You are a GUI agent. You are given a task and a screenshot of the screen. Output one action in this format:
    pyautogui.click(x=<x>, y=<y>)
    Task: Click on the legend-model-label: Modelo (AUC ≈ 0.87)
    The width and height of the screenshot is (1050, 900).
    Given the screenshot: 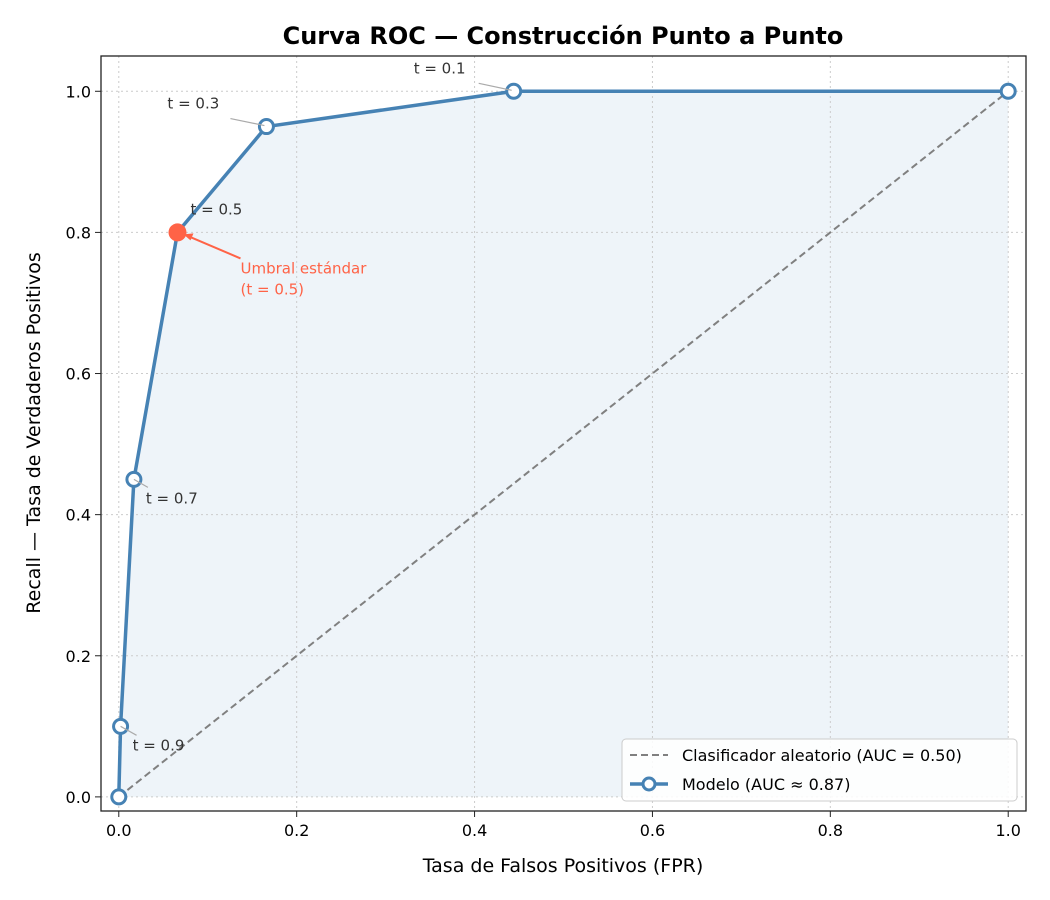 What is the action you would take?
    pyautogui.click(x=766, y=784)
    